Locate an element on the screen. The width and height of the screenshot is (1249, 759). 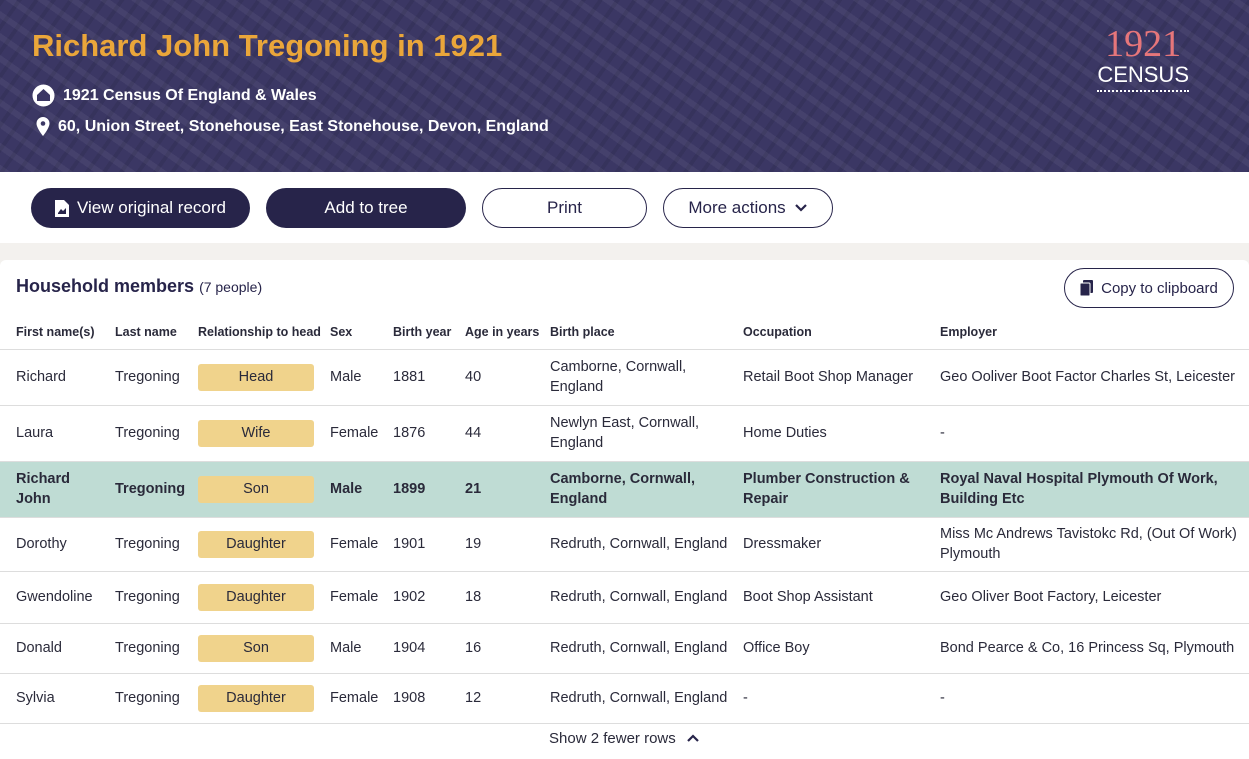
pin-icon is located at coordinates (43, 126).